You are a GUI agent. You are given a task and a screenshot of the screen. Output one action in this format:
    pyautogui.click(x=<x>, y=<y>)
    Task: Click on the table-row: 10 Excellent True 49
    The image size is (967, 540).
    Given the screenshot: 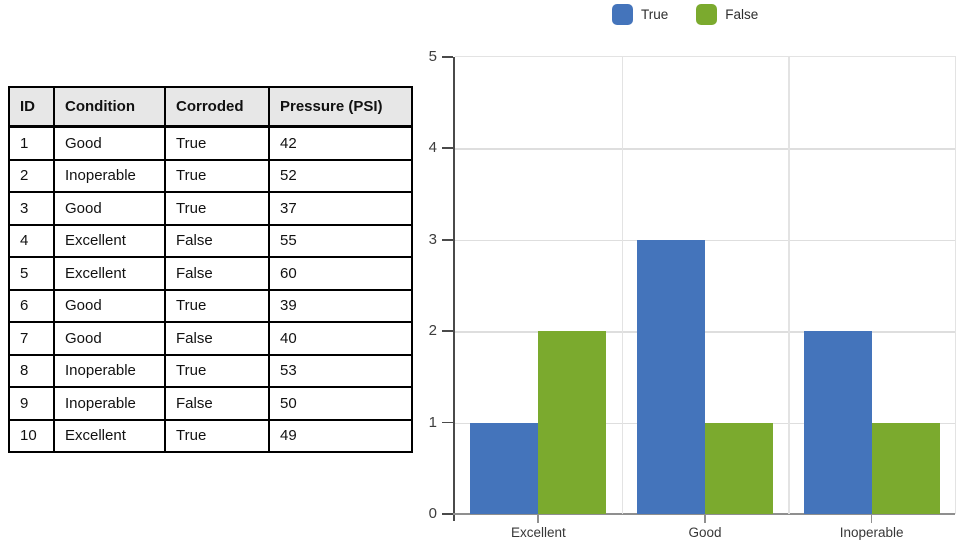 What is the action you would take?
    pyautogui.click(x=210, y=435)
    